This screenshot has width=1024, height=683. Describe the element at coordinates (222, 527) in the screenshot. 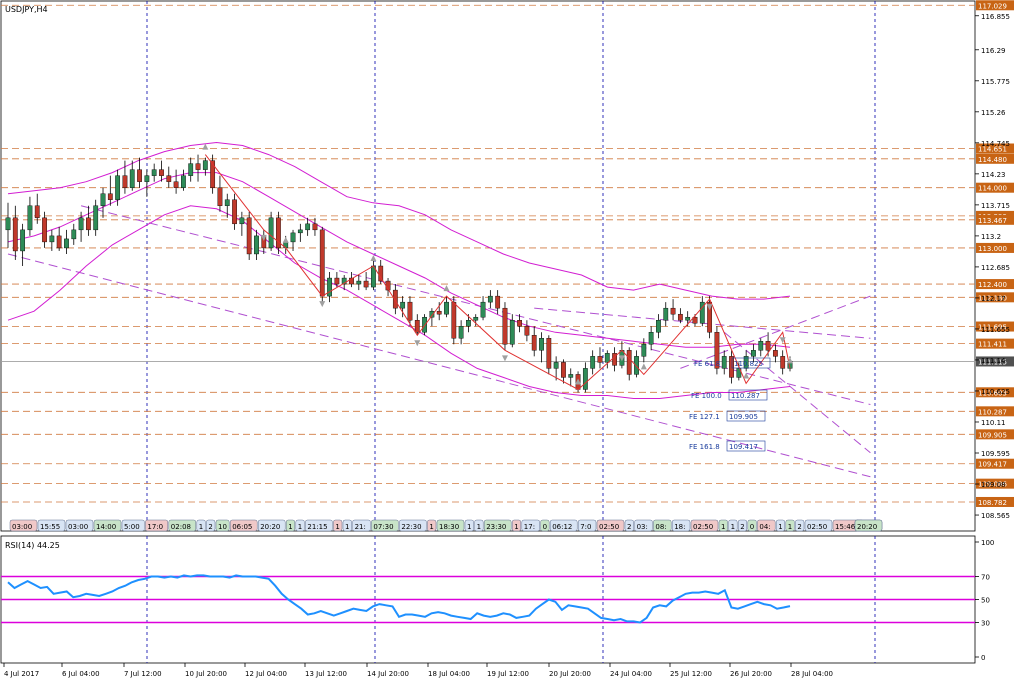

I see `time-label-9: 10` at that location.